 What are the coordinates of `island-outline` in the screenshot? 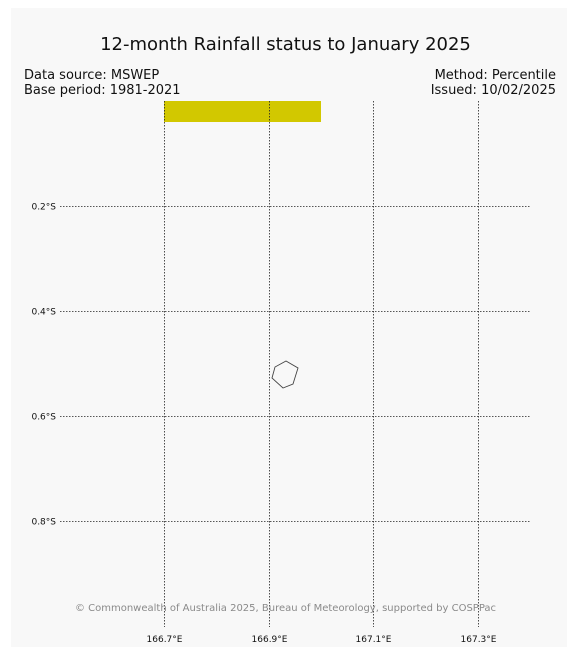 It's located at (285, 374).